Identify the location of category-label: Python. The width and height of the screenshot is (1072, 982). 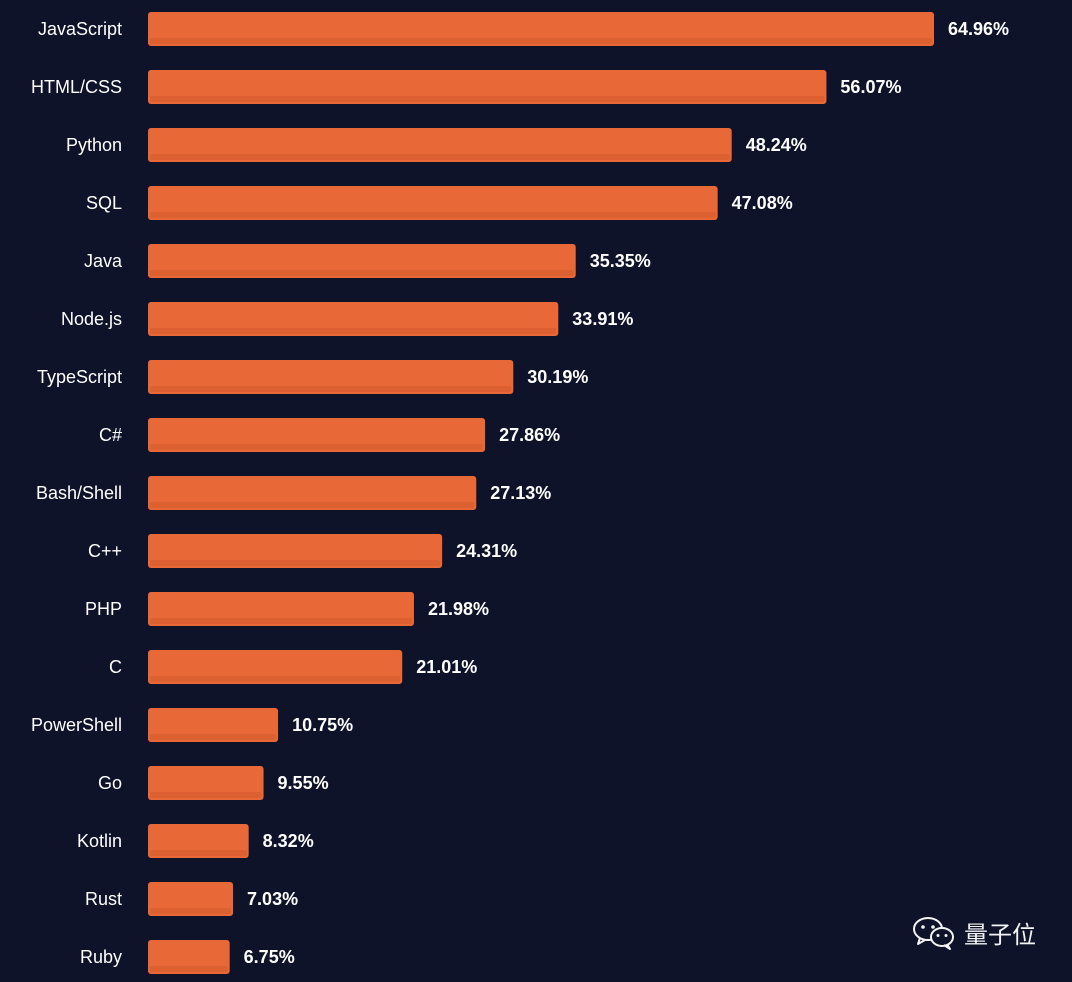
(94, 145).